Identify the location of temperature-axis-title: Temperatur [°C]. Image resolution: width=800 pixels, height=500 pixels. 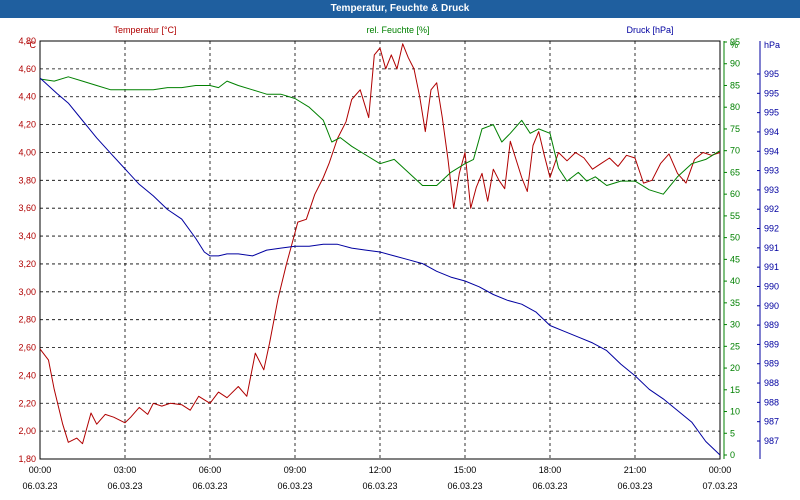
(144, 30).